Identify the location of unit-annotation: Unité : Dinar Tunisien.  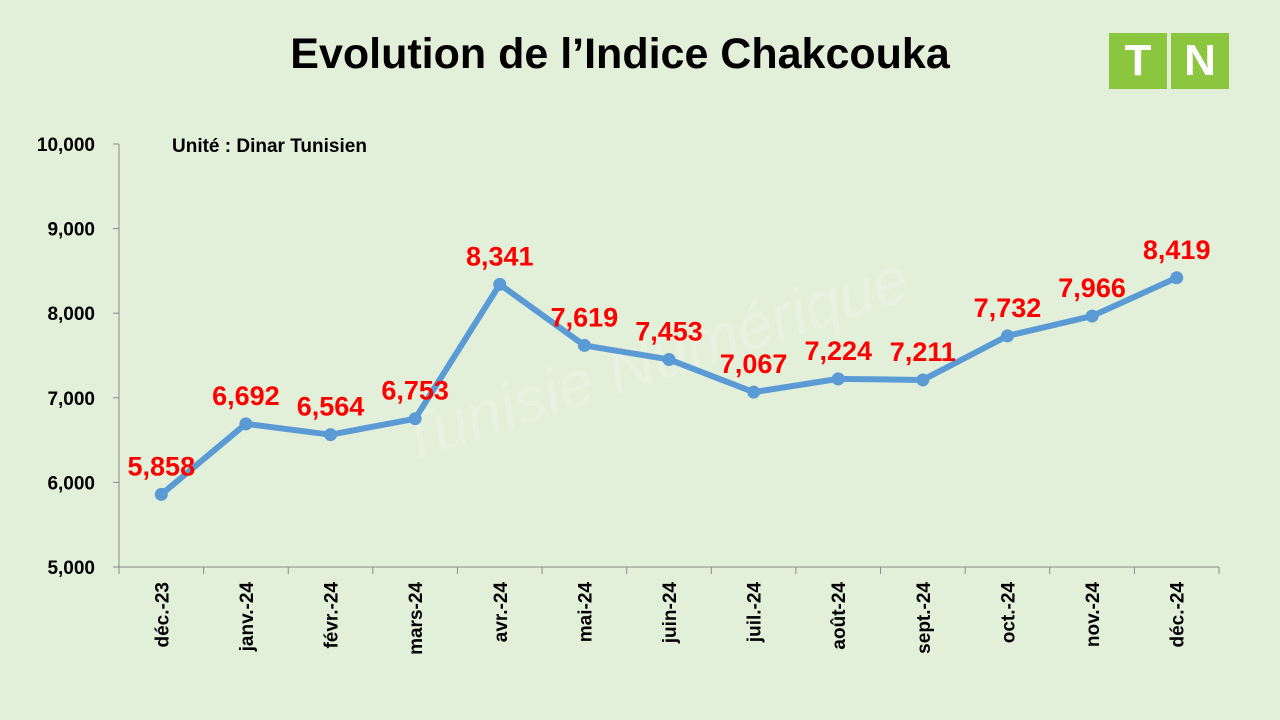
(269, 146).